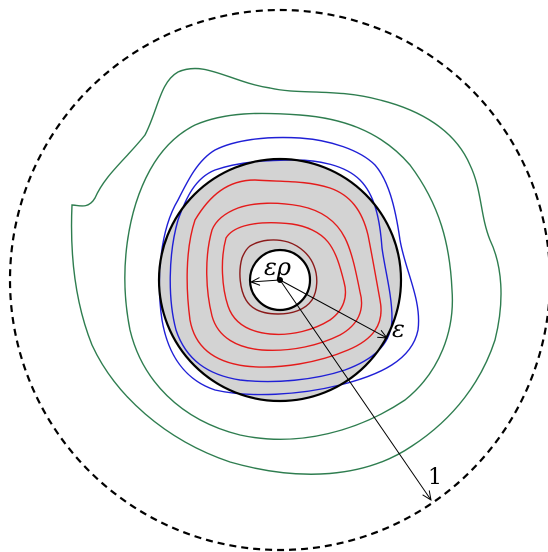 This screenshot has height=552, width=548. Describe the element at coordinates (398, 329) in the screenshot. I see `outer-radius-label: ε` at that location.